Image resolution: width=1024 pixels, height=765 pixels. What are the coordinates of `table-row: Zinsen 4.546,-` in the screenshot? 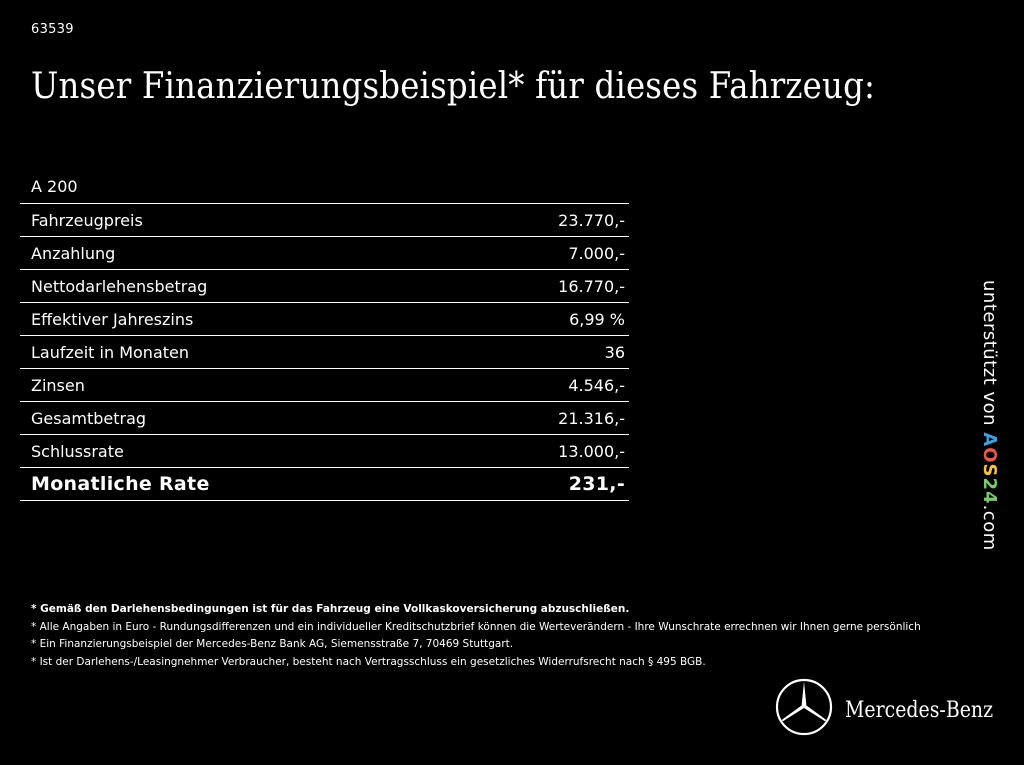 It's located at (324, 385).